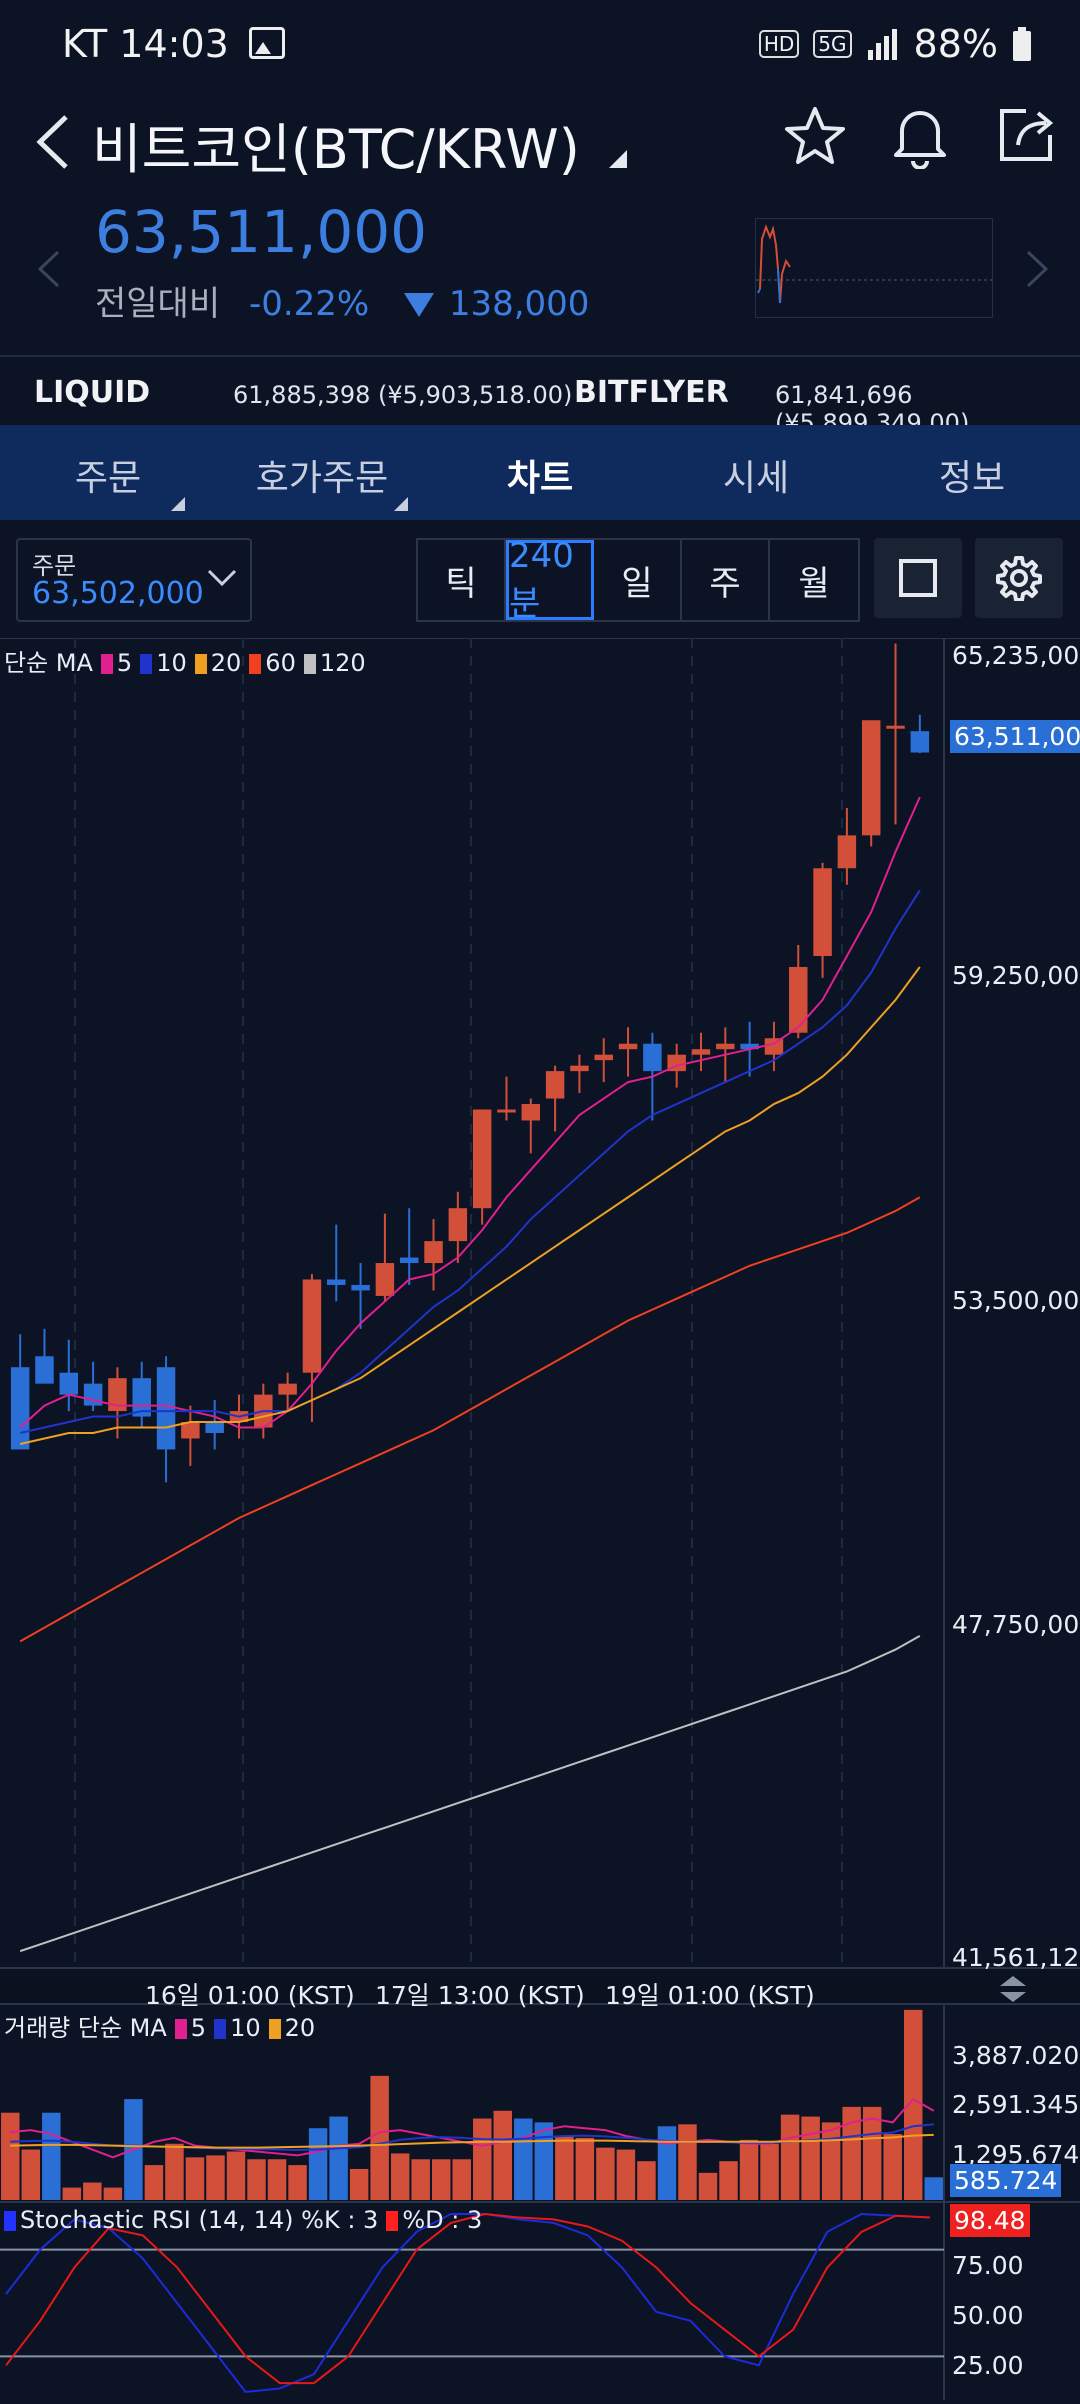 The image size is (1080, 2404). Describe the element at coordinates (255, 664) in the screenshot. I see `ma60-swatch` at that location.